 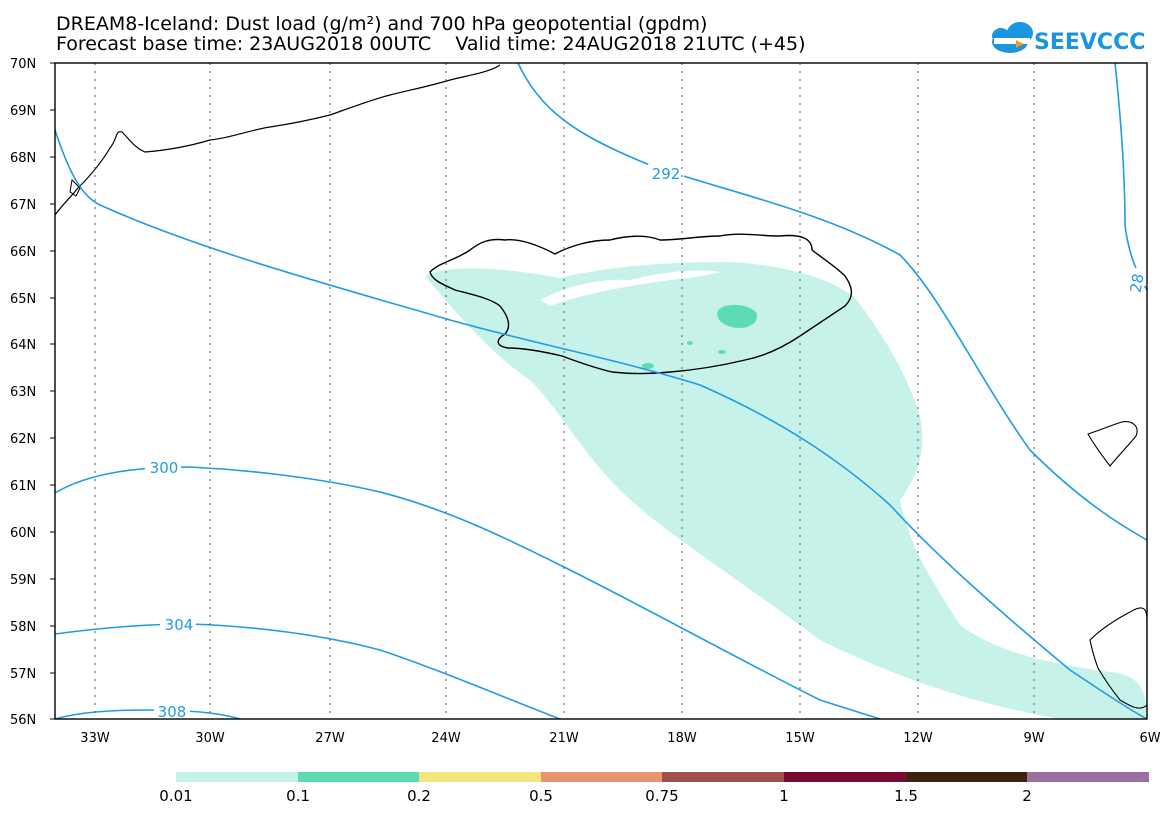 I want to click on lat-label: 60N, so click(x=23, y=533).